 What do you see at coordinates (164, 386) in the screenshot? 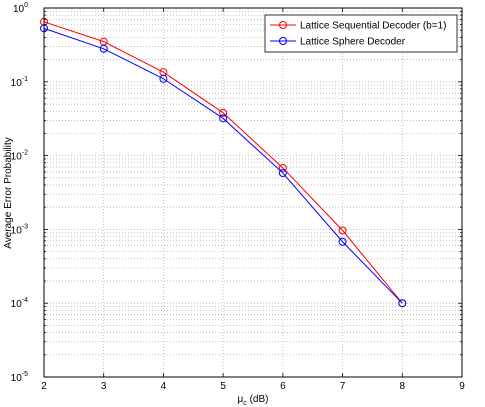
I see `x-tick-label: 4` at bounding box center [164, 386].